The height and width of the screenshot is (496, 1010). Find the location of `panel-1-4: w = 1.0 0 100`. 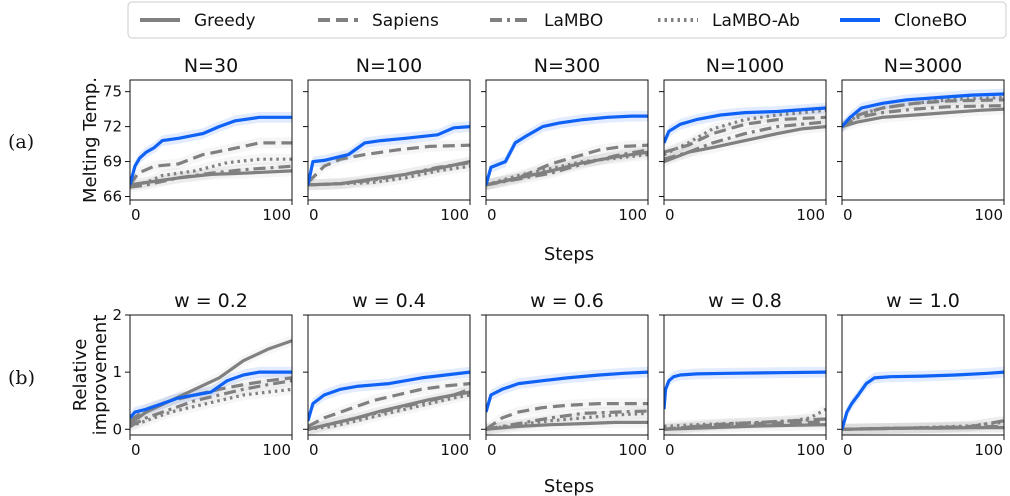

panel-1-4: w = 1.0 0 100 is located at coordinates (921, 374).